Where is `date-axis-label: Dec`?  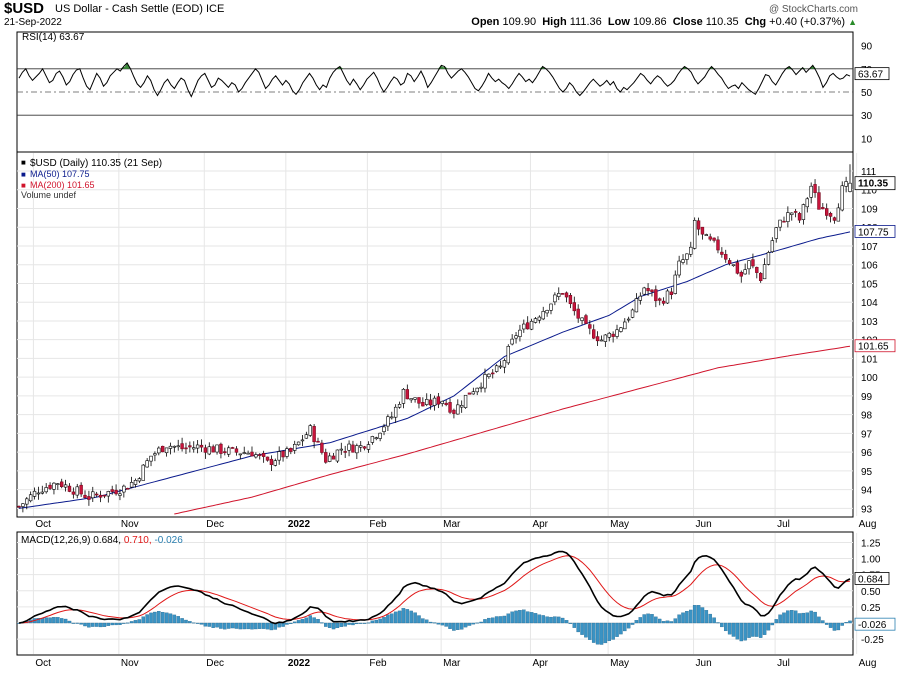 date-axis-label: Dec is located at coordinates (215, 524).